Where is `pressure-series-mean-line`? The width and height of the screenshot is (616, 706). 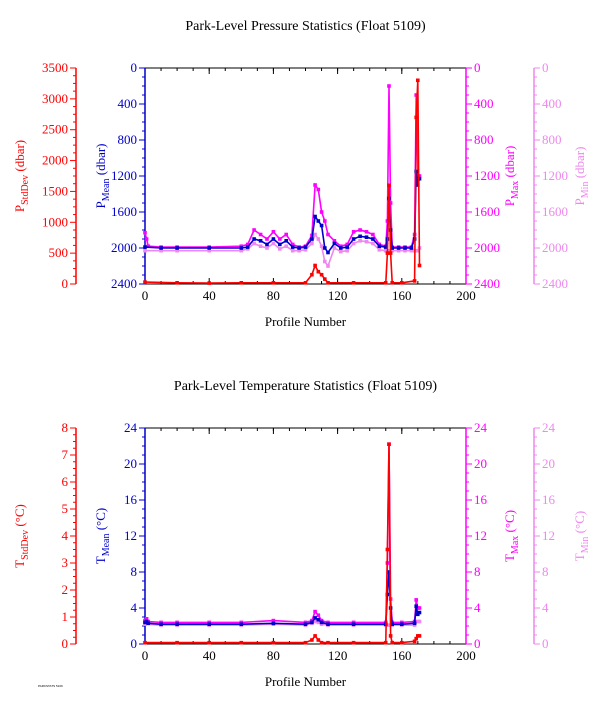 pressure-series-mean-line is located at coordinates (282, 212).